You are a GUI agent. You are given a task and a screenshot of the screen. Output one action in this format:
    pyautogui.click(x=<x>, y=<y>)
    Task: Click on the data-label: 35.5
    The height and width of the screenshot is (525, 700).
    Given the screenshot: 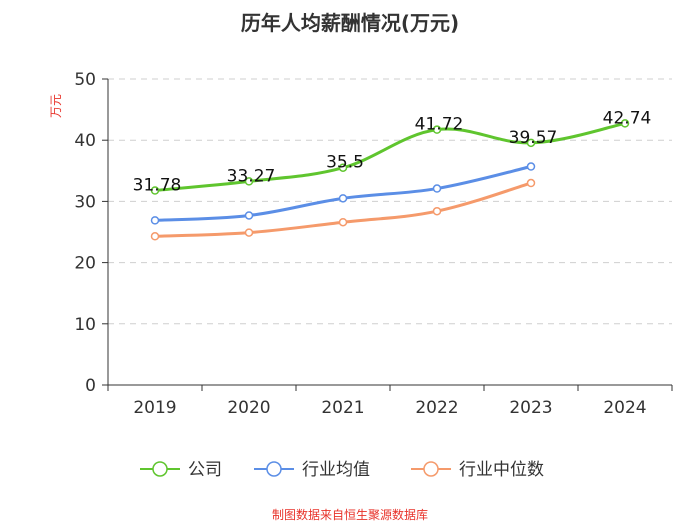 What is the action you would take?
    pyautogui.click(x=345, y=163)
    